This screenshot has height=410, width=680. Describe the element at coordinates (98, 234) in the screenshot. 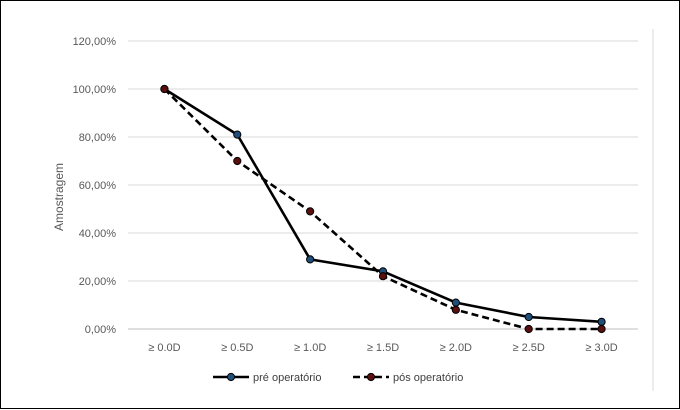

I see `y-tick-label: 40,00%` at that location.